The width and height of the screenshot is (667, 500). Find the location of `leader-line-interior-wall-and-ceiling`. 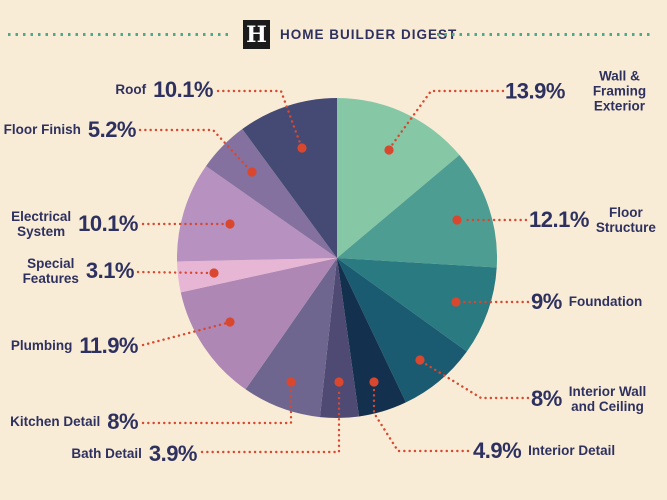

leader-line-interior-wall-and-ceiling is located at coordinates (476, 380).